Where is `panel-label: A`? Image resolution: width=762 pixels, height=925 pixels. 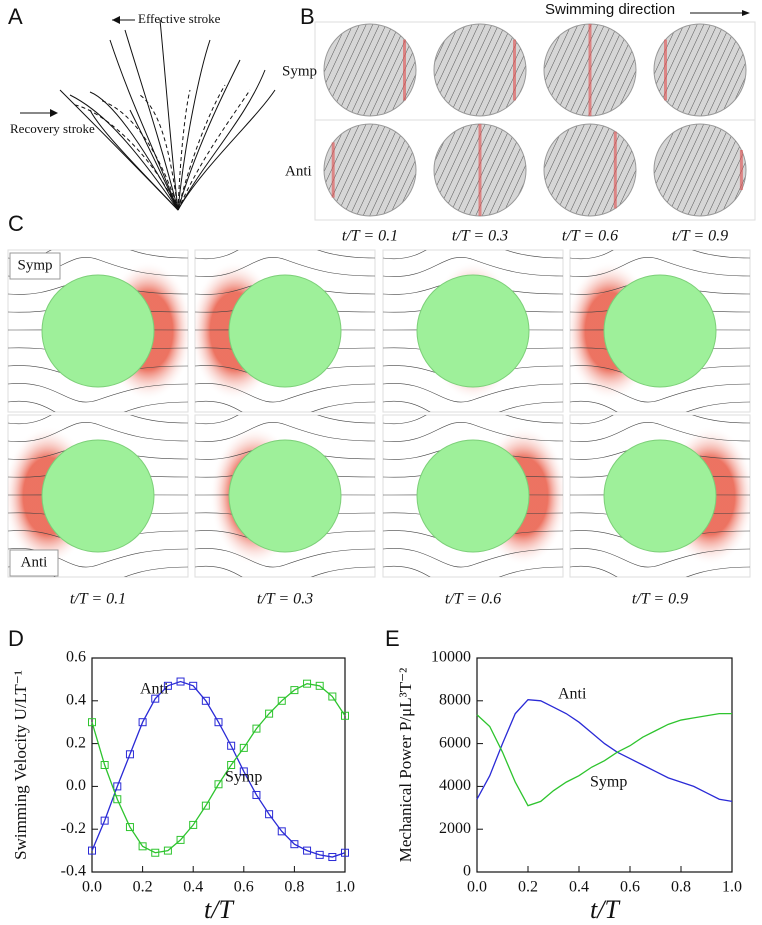
panel-label: A is located at coordinates (15, 16).